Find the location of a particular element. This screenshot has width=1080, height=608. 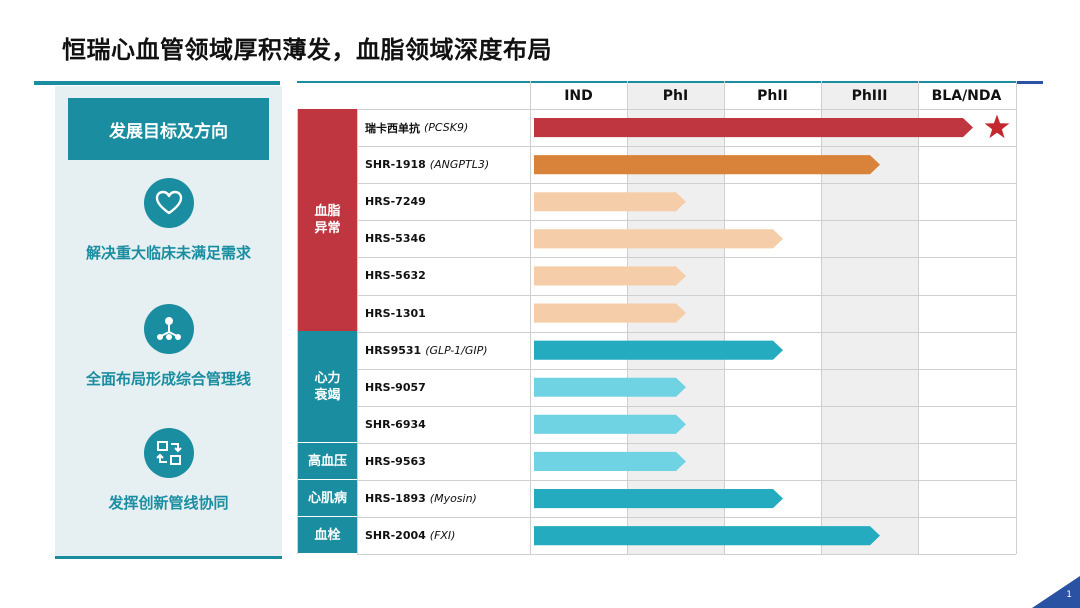

drug-name: HRS-9057 is located at coordinates (395, 387).